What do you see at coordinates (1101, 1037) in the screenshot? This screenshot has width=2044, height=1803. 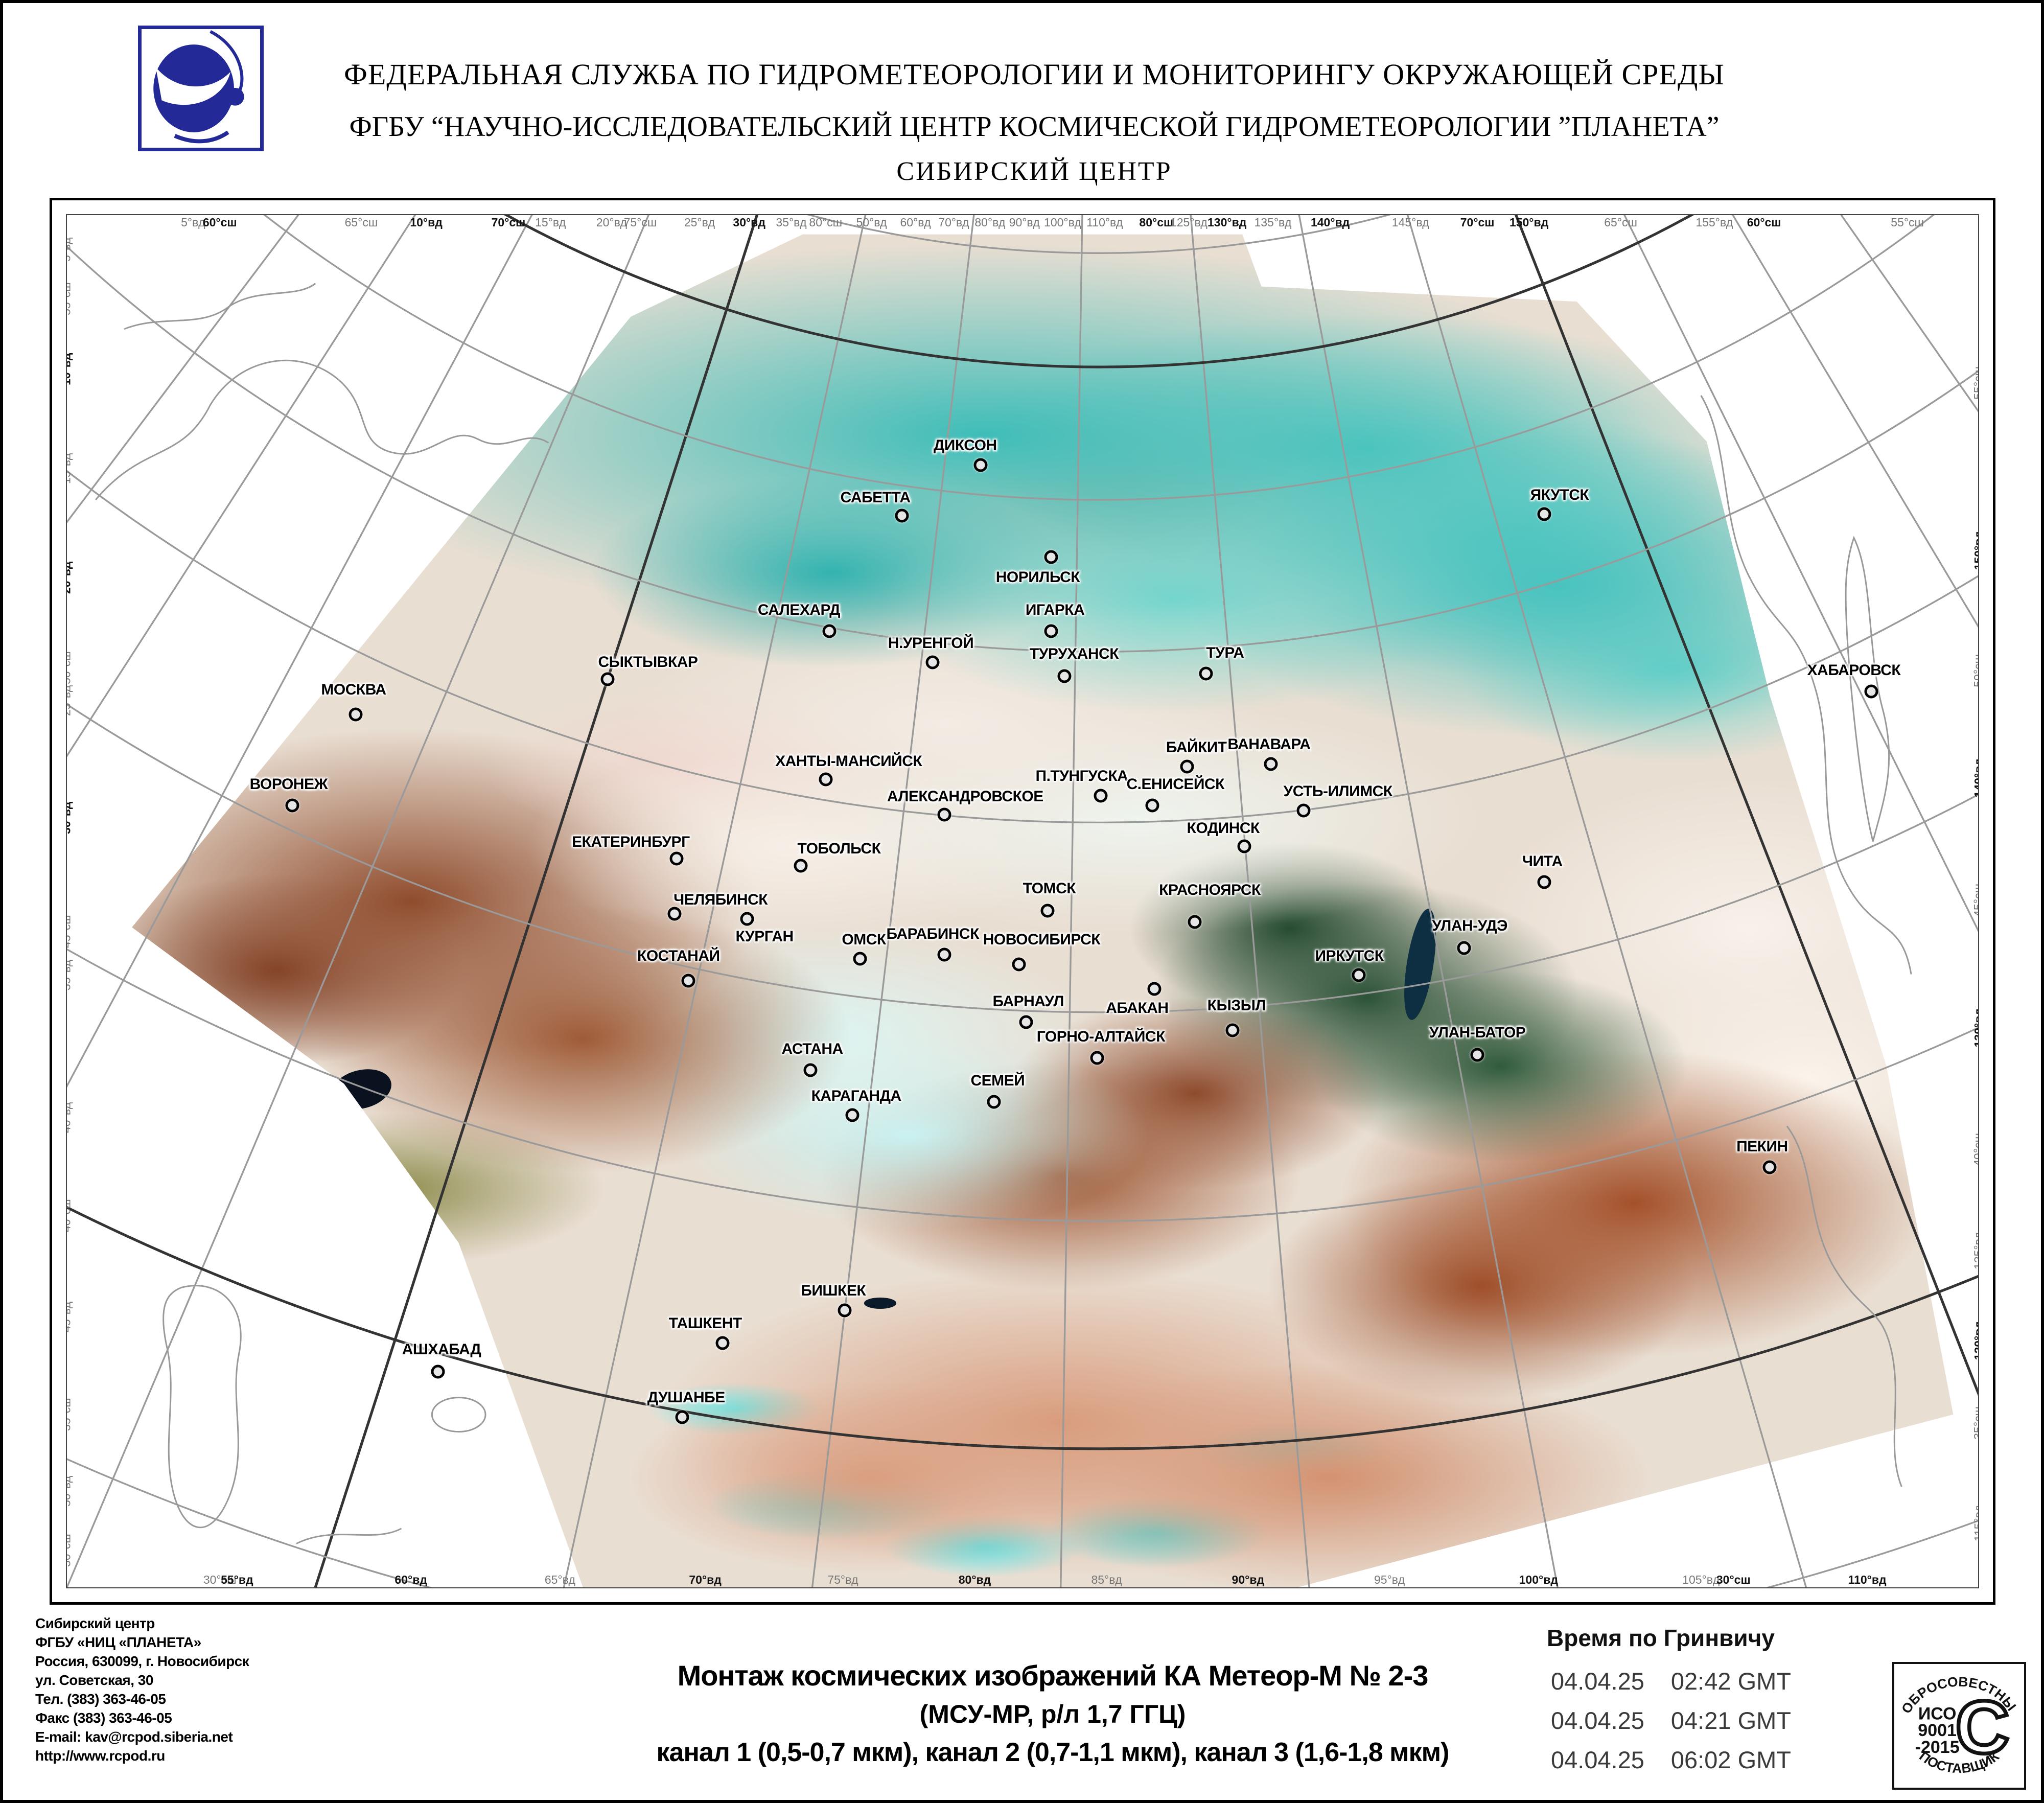 I see `city-label: ГОРНО-АЛТАЙСК` at bounding box center [1101, 1037].